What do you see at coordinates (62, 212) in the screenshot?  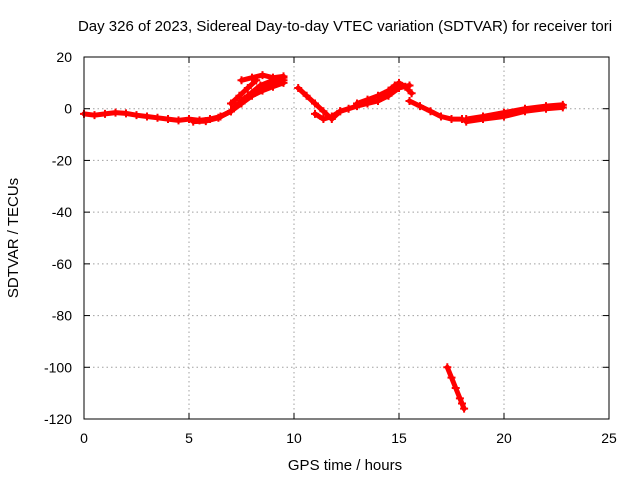 I see `y-tick-label: -40` at bounding box center [62, 212].